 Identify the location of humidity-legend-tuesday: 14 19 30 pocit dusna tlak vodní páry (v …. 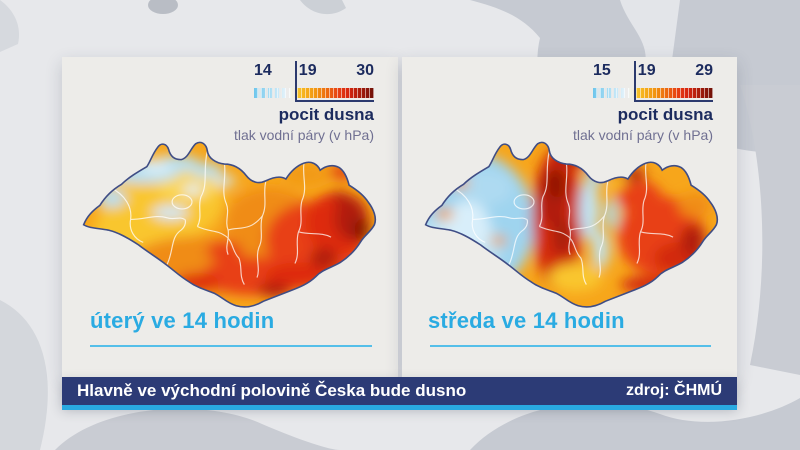
(304, 104).